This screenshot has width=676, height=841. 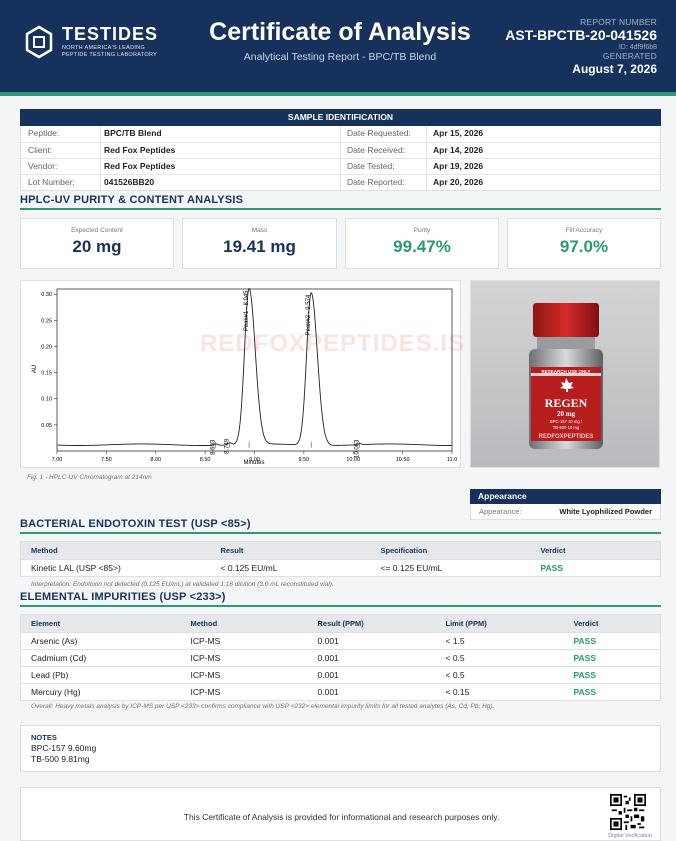 I want to click on y-tick-label: 0.10, so click(x=46, y=400).